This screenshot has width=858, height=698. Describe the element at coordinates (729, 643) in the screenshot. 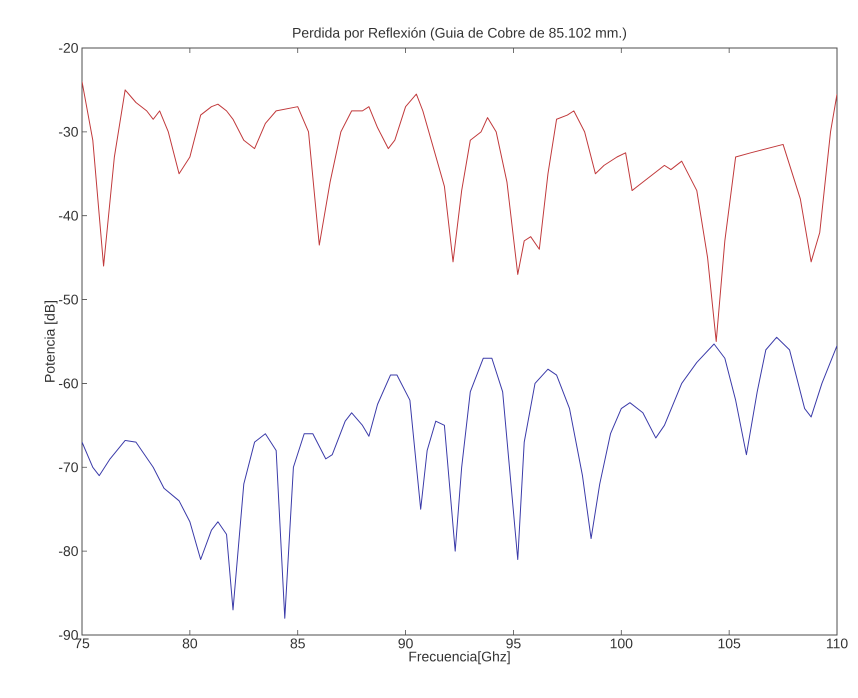

I see `x-tick-label: 105` at that location.